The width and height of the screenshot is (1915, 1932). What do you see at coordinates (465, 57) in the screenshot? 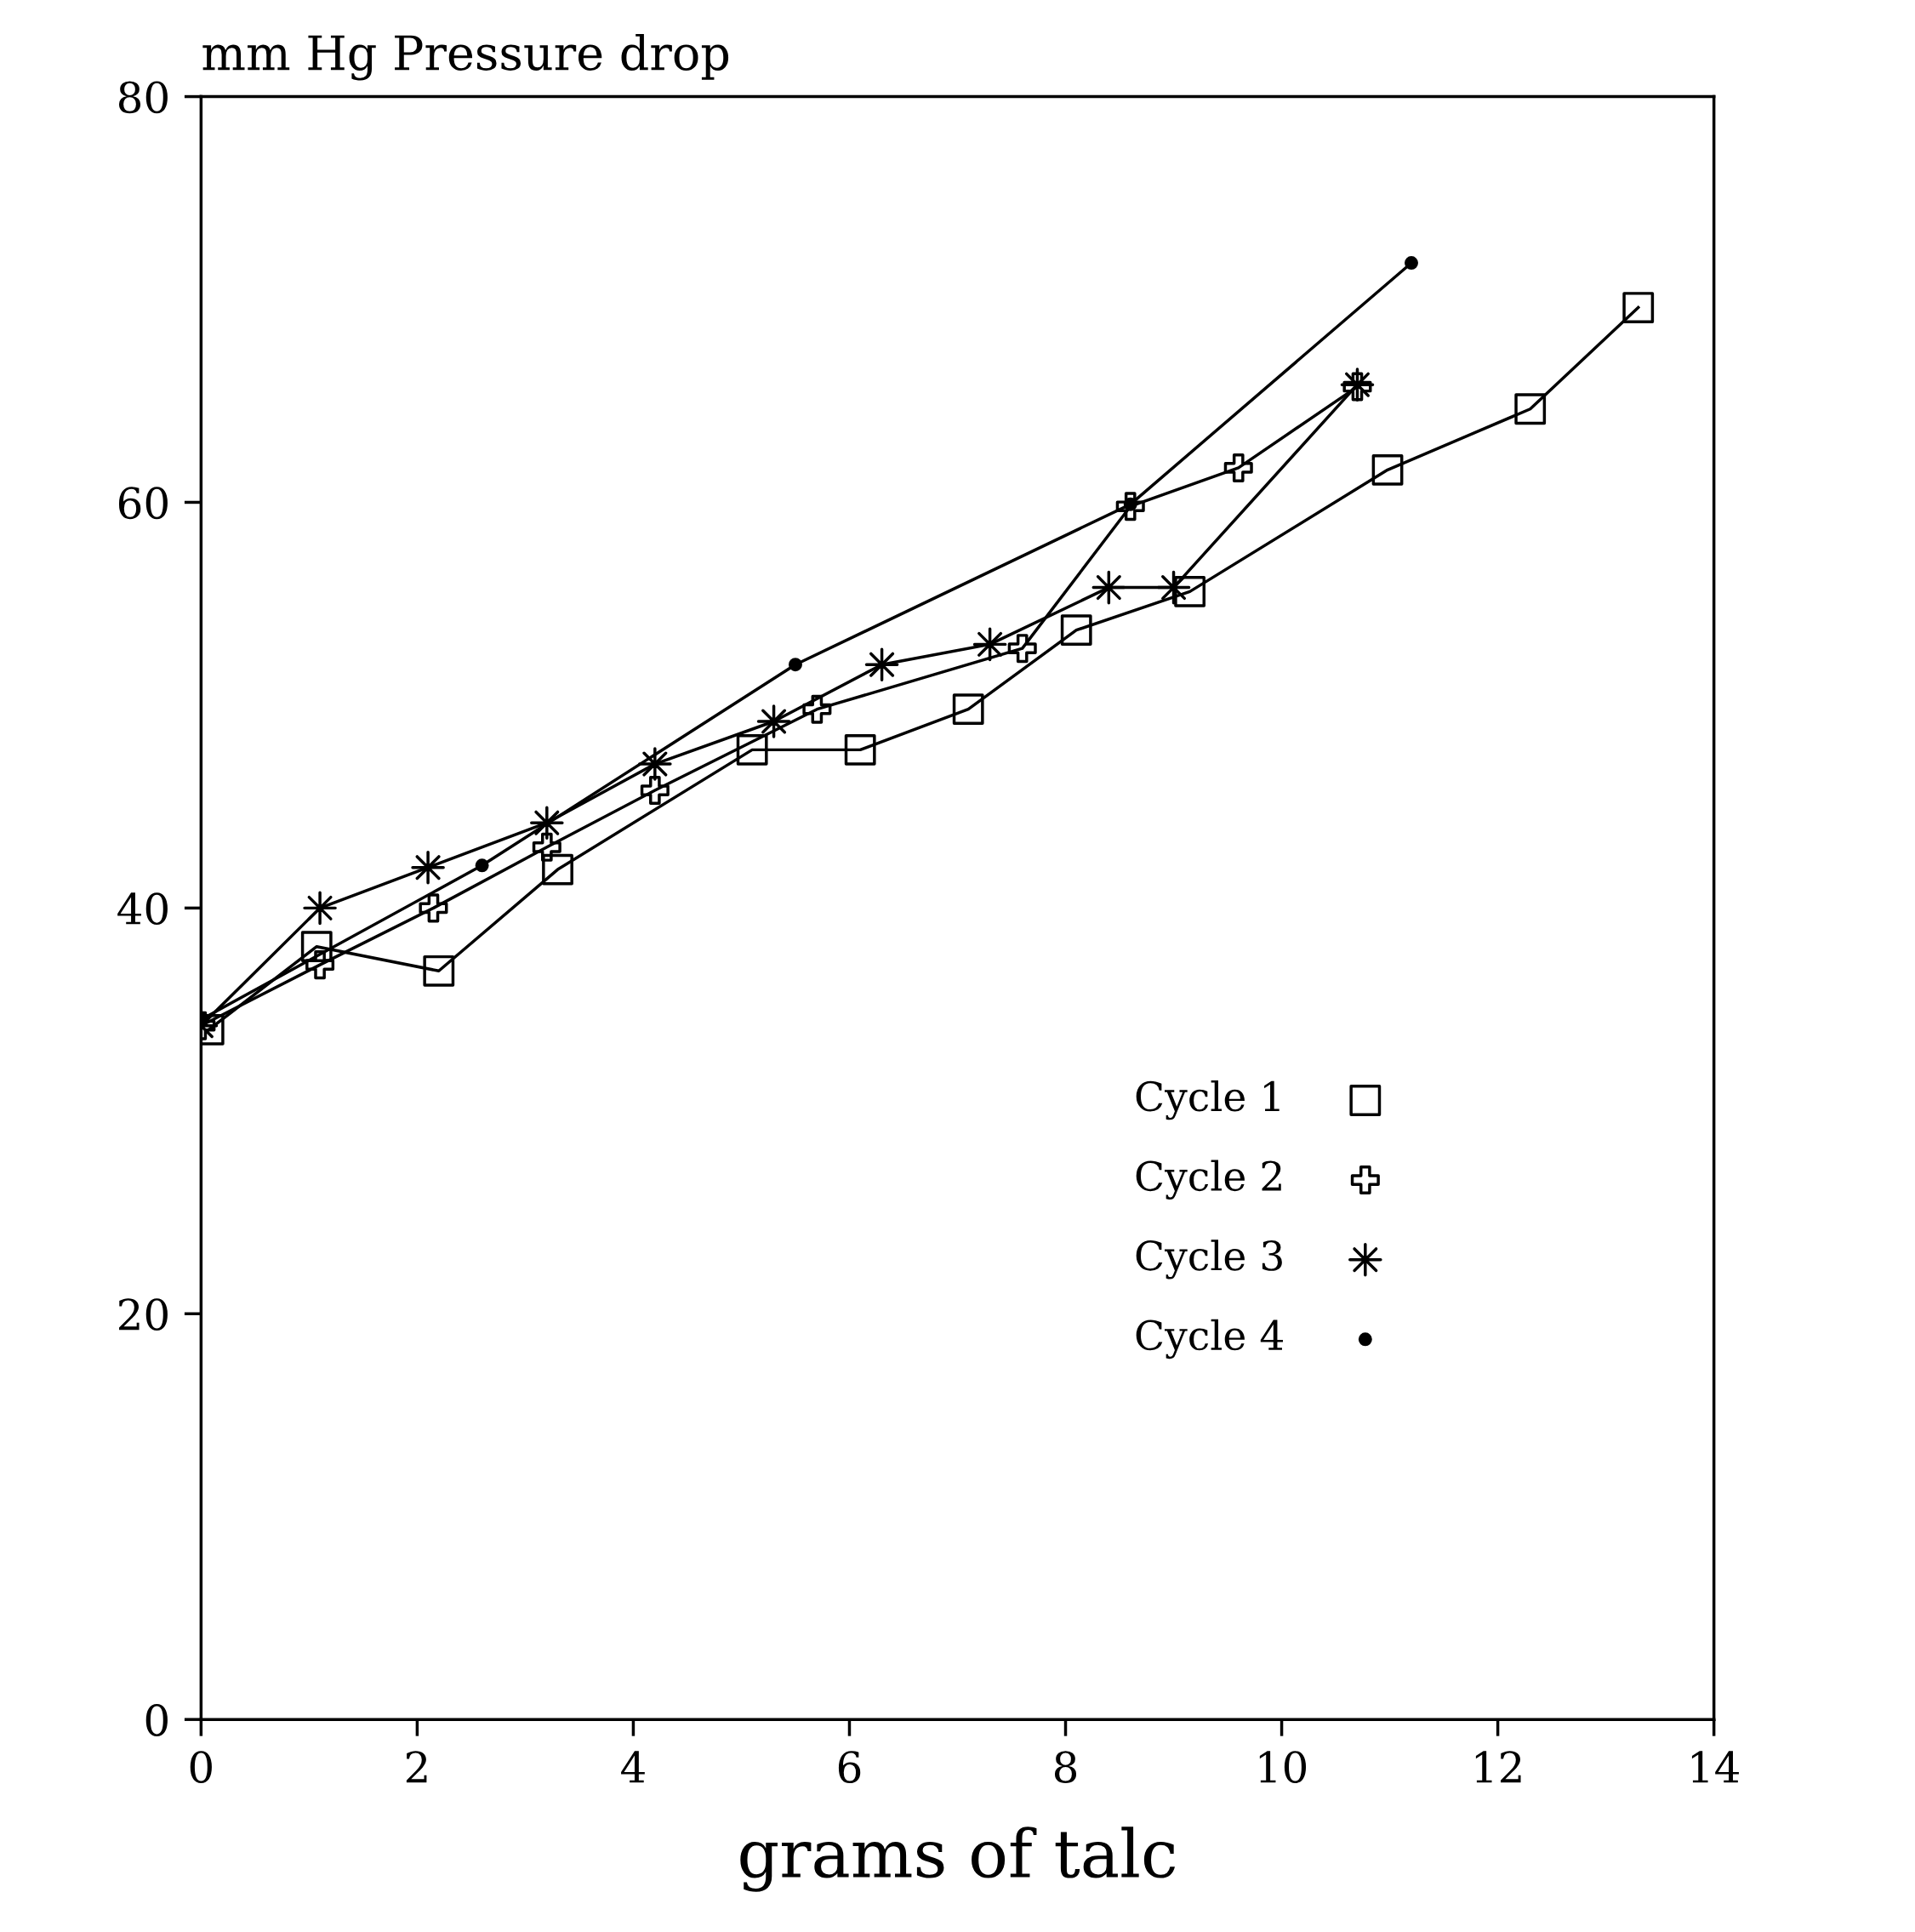
I see `y-axis-title: mm Hg Pressure drop` at bounding box center [465, 57].